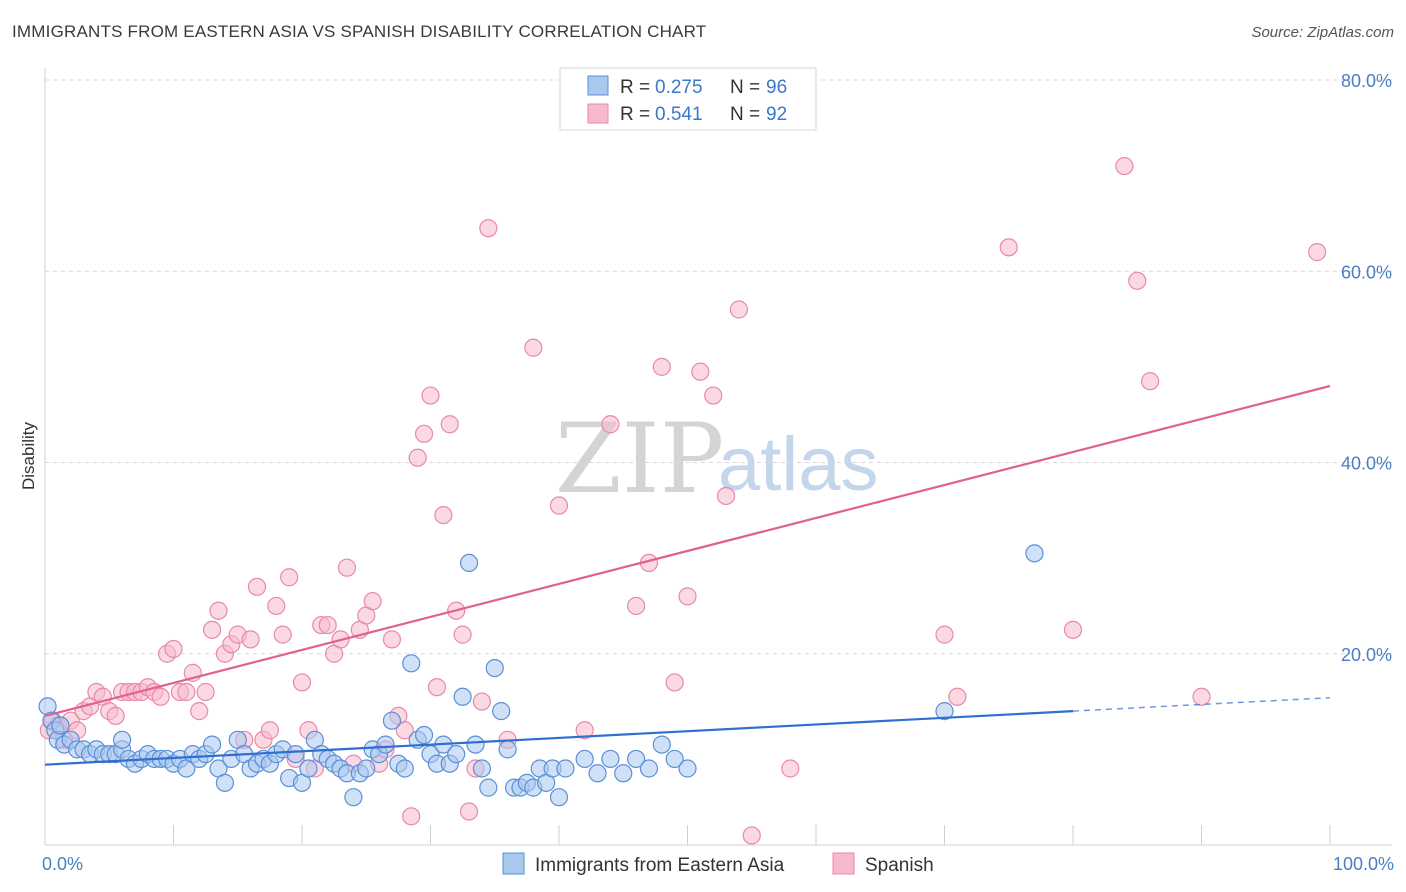  Describe the element at coordinates (639, 459) in the screenshot. I see `watermark-zip: ZIP` at that location.